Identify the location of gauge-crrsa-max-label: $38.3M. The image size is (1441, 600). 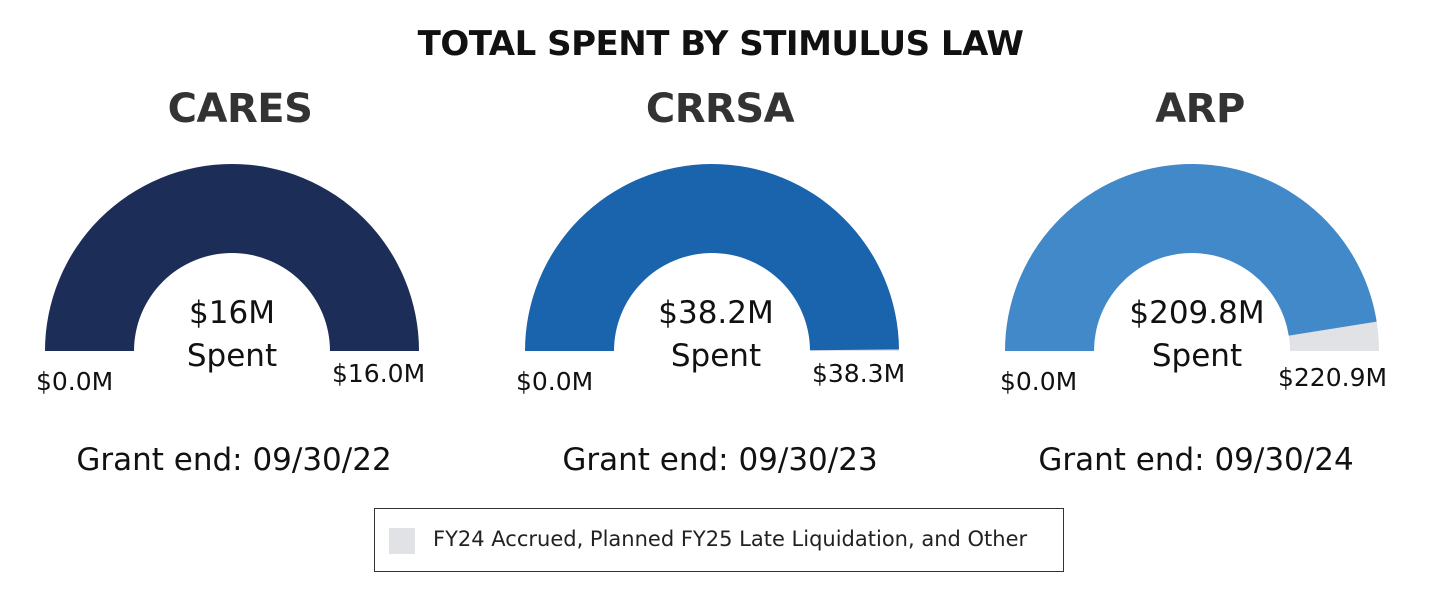
(859, 373).